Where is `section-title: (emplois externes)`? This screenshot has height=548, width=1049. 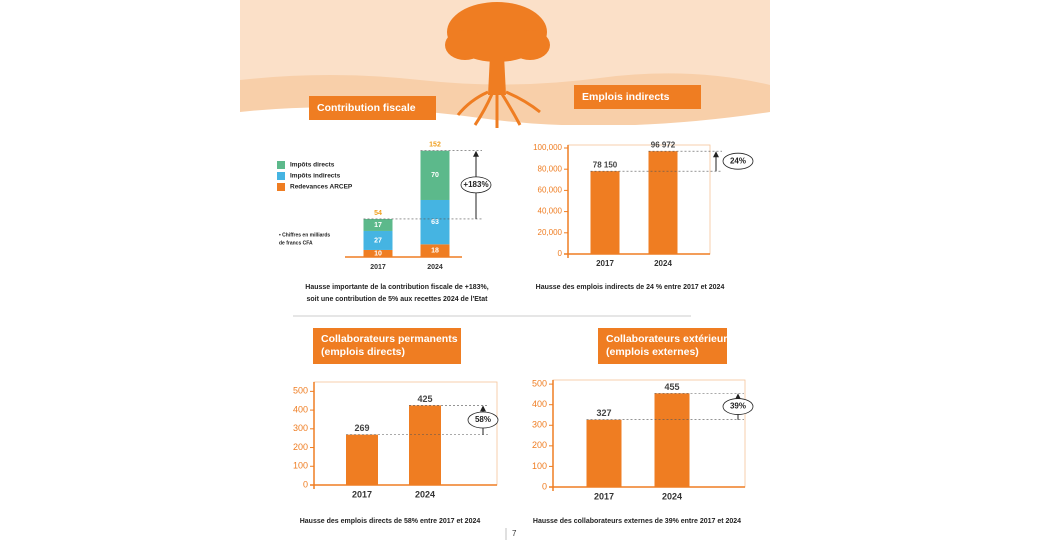
section-title: (emplois externes) is located at coordinates (652, 352).